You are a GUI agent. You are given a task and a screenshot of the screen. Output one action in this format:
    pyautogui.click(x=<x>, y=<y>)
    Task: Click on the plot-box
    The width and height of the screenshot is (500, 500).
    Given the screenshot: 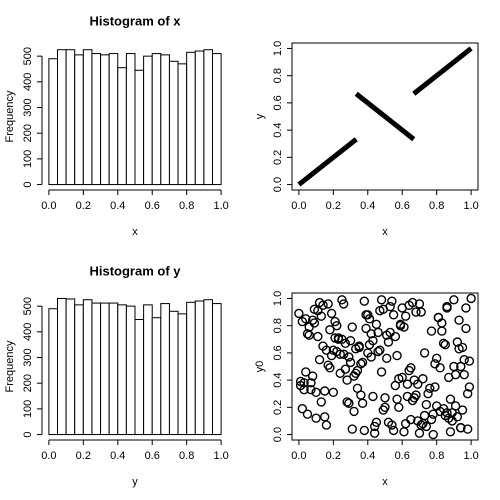 What is the action you would take?
    pyautogui.click(x=385, y=366)
    